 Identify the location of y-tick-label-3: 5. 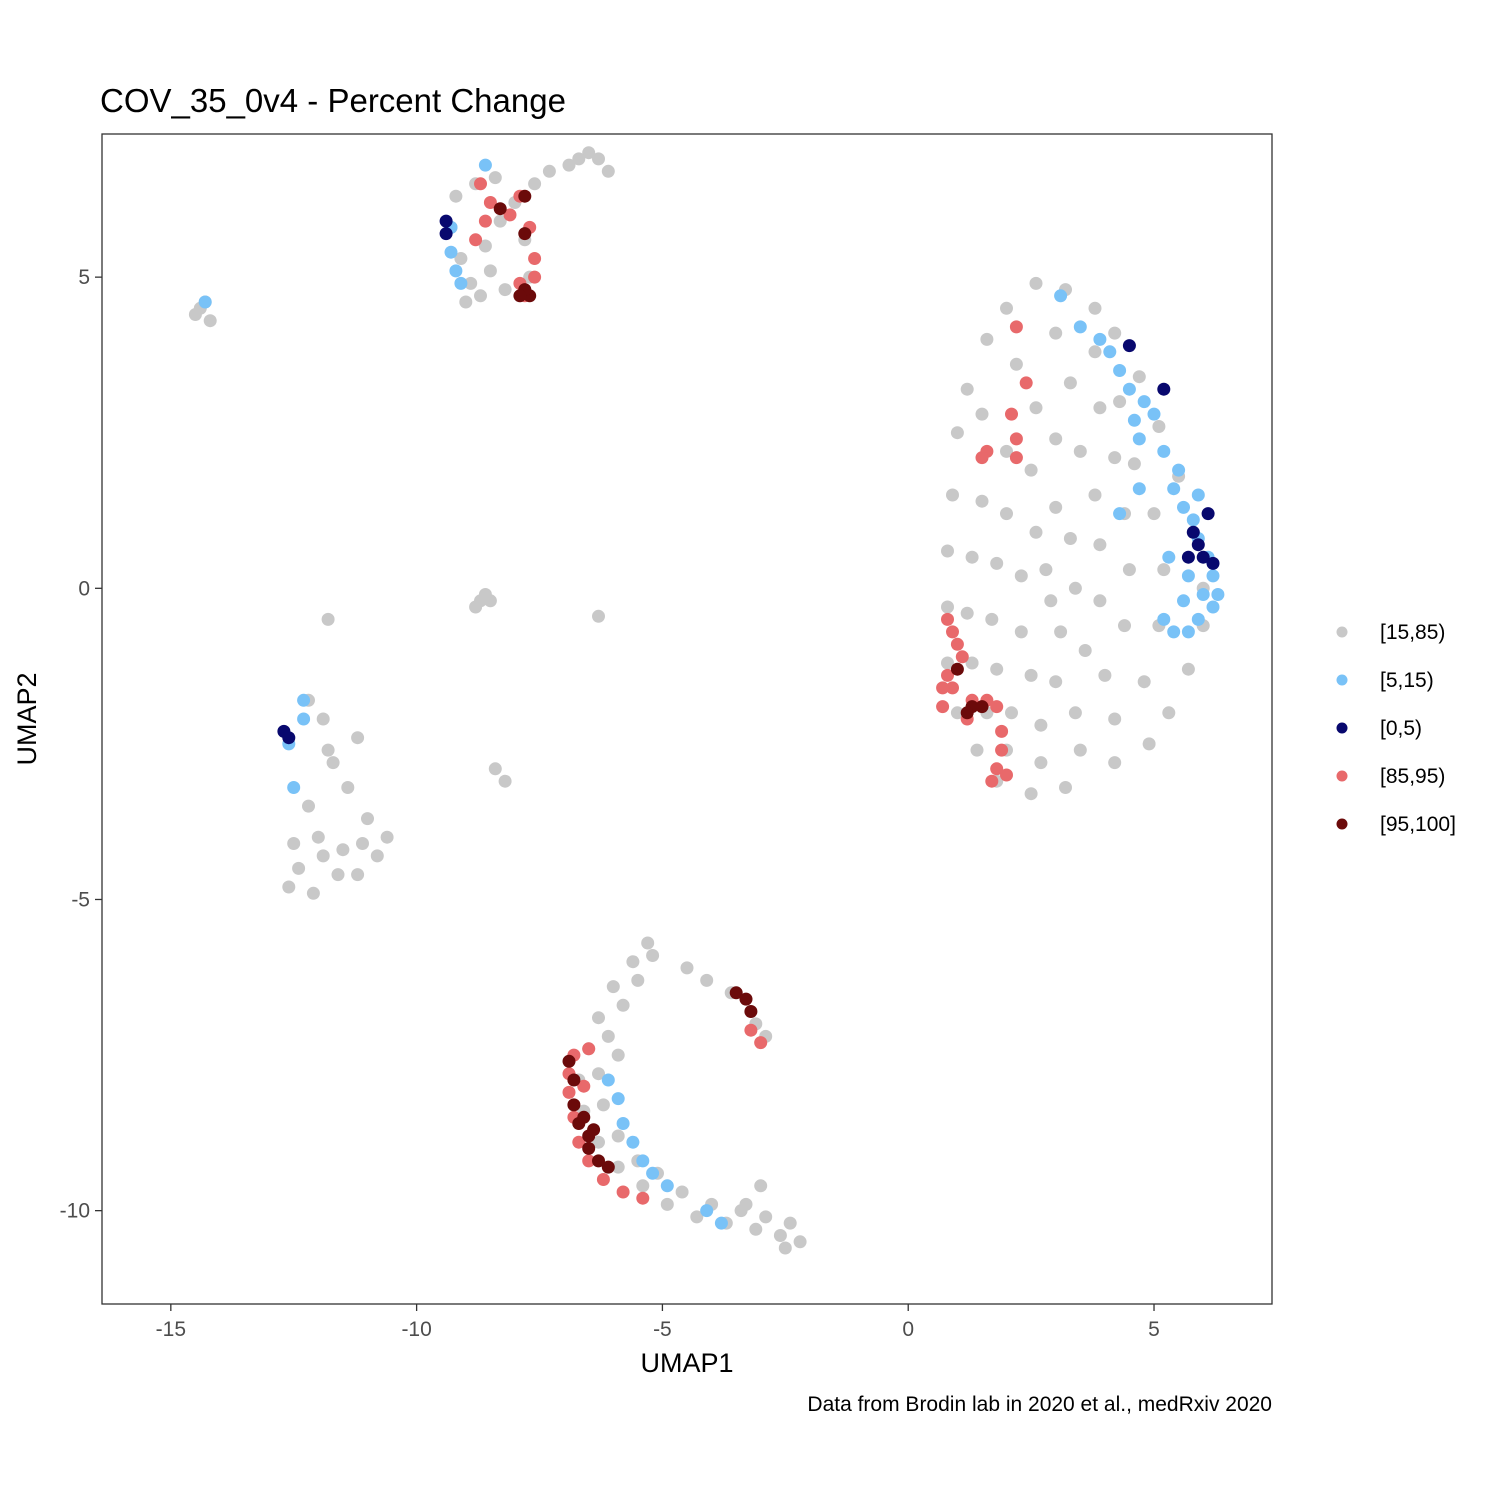
(84, 277).